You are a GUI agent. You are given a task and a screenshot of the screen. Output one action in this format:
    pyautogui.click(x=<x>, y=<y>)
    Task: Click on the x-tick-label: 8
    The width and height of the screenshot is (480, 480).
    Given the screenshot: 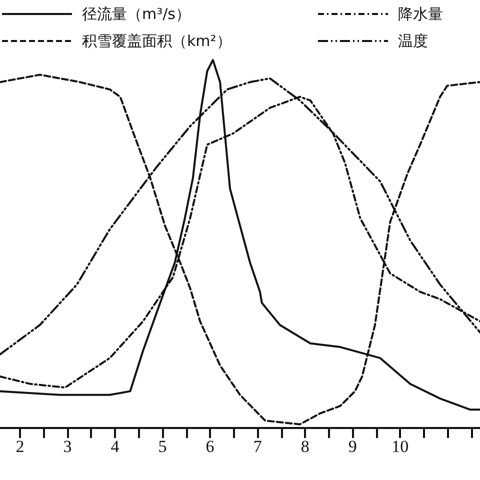 What is the action you would take?
    pyautogui.click(x=305, y=446)
    